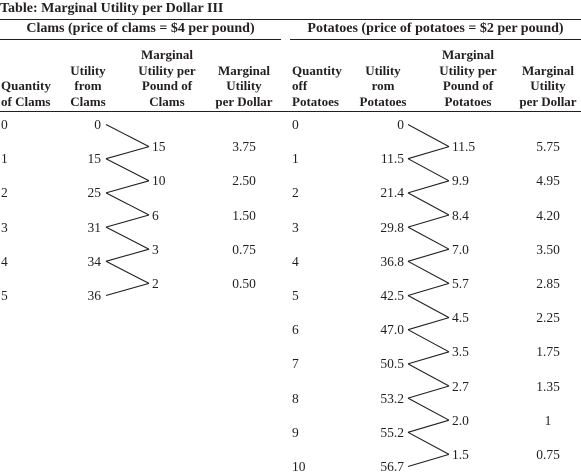 This screenshot has height=476, width=581. I want to click on potatoes-utility-cell: 11.5, so click(392, 159).